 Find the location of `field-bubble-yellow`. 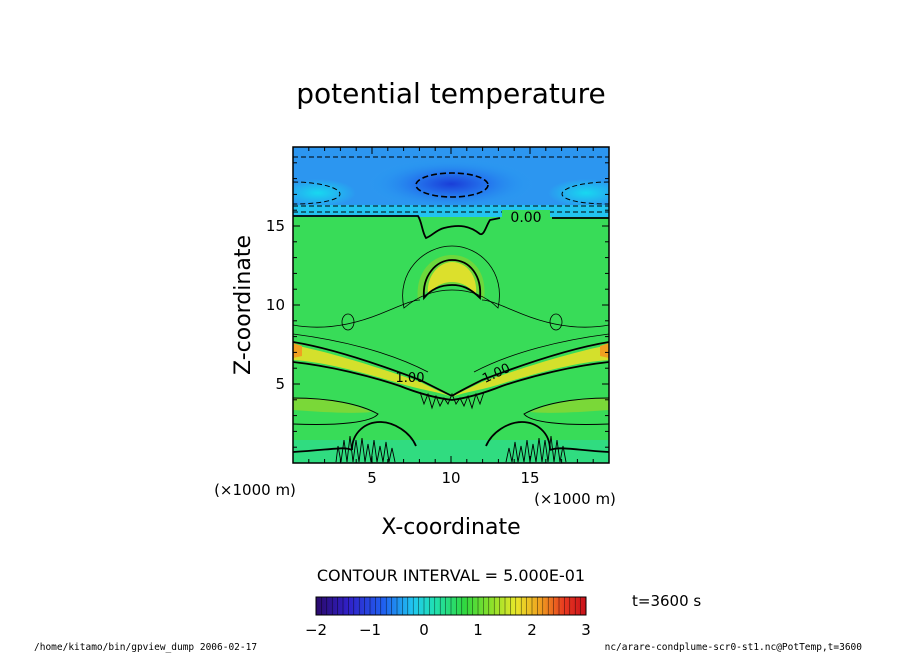

field-bubble-yellow is located at coordinates (452, 278).